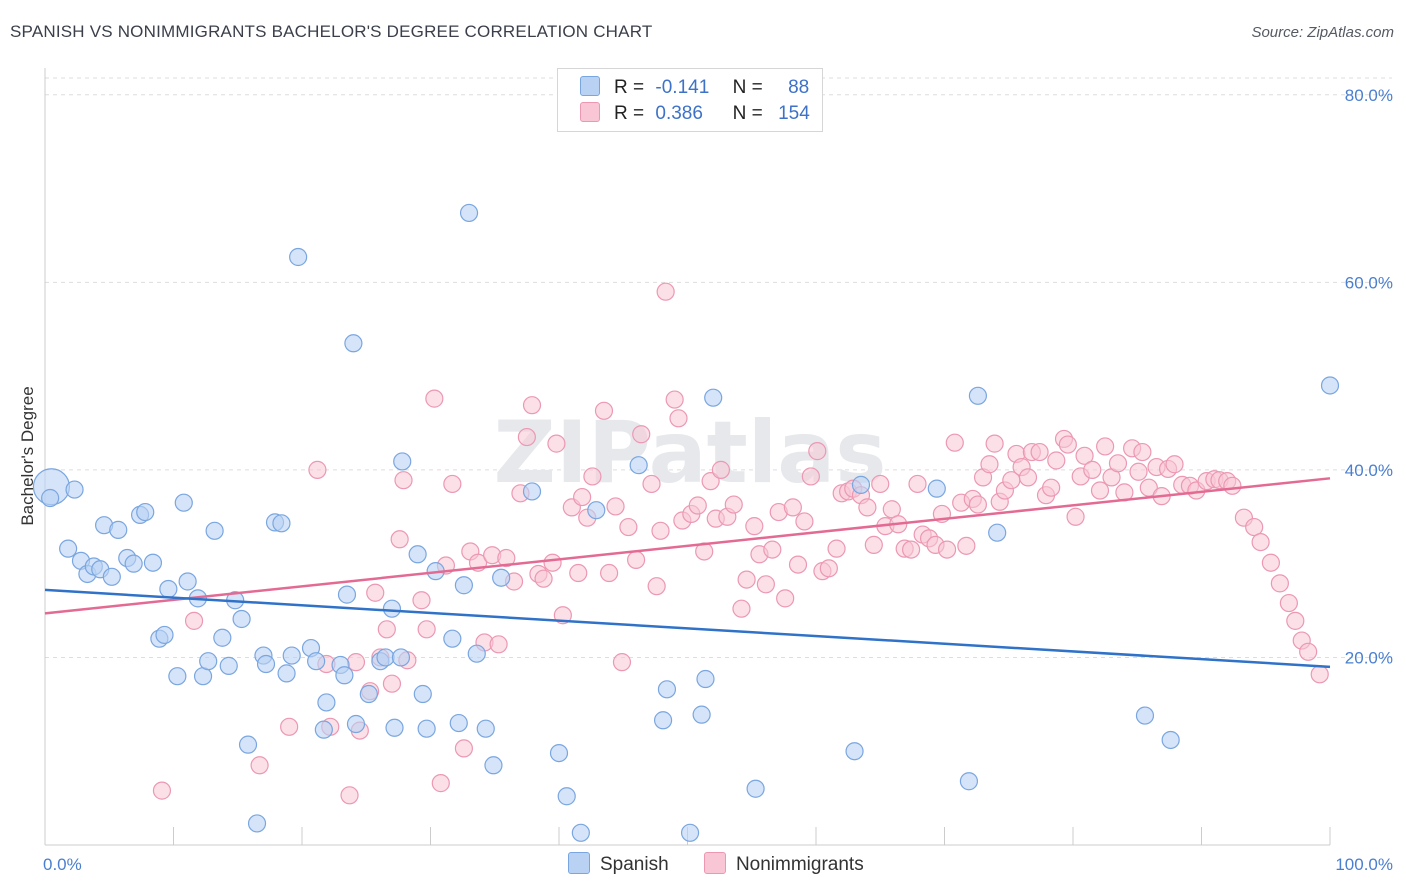  What do you see at coordinates (714, 863) in the screenshot?
I see `nonimmigrants-legend-swatch` at bounding box center [714, 863].